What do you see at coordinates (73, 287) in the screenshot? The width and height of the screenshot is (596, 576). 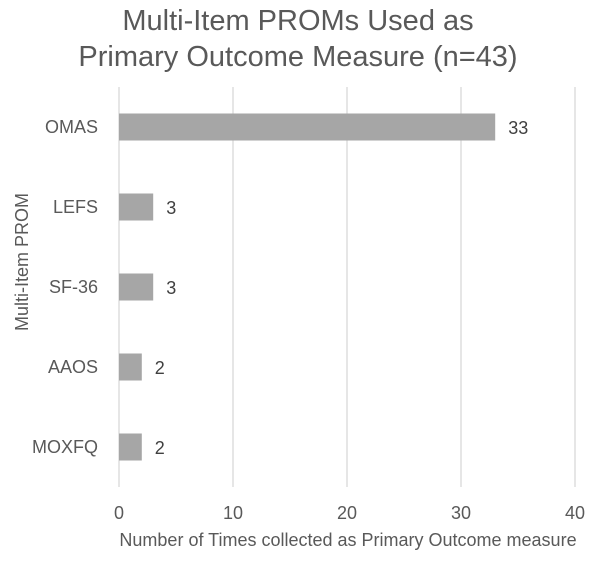 I see `y-tick-label: SF-36` at bounding box center [73, 287].